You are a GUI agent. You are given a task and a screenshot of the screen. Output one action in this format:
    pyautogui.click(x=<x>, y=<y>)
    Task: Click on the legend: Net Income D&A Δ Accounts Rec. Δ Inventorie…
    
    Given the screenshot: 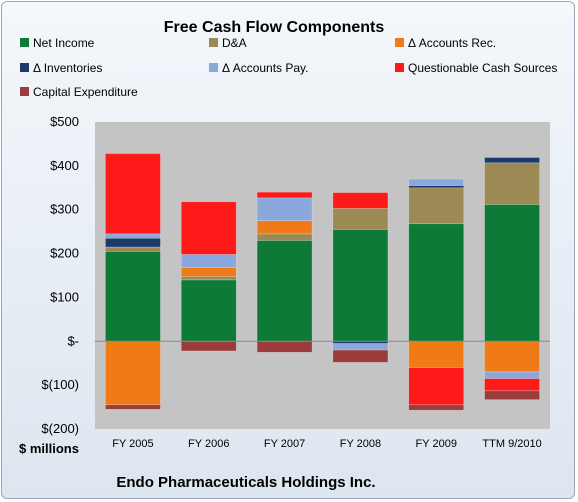 What is the action you would take?
    pyautogui.click(x=288, y=67)
    